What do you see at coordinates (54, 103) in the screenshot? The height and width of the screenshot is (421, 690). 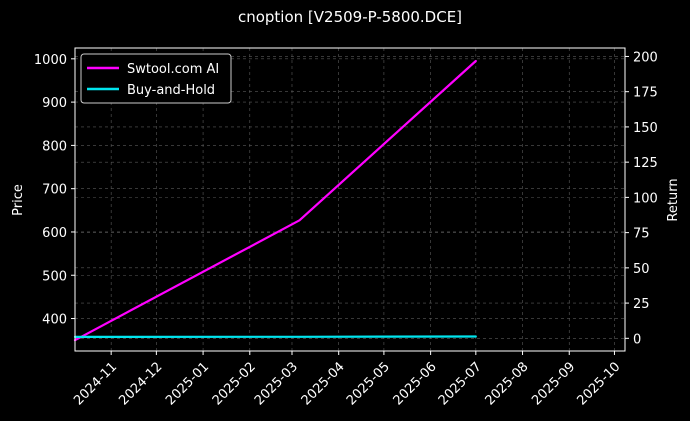 I see `y-tick-label: 900` at bounding box center [54, 103].